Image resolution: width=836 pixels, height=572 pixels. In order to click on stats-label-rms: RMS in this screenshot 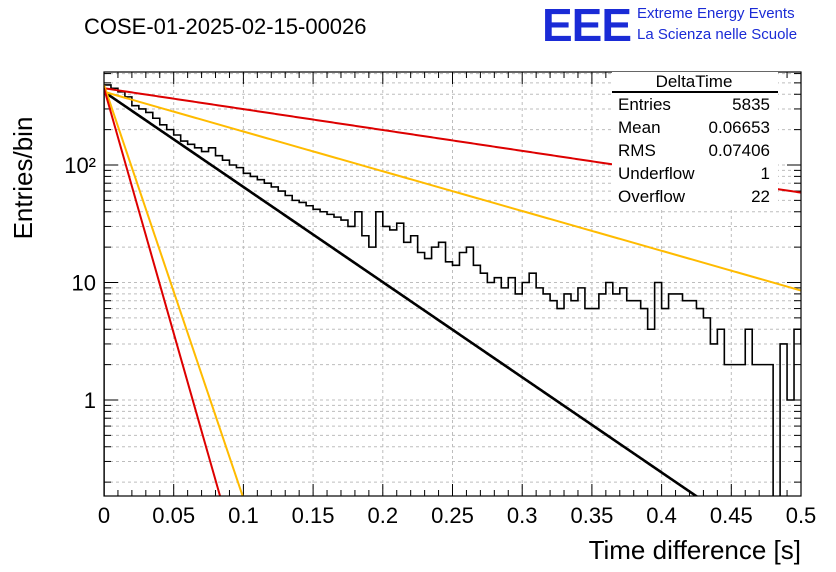, I will do `click(637, 150)`.